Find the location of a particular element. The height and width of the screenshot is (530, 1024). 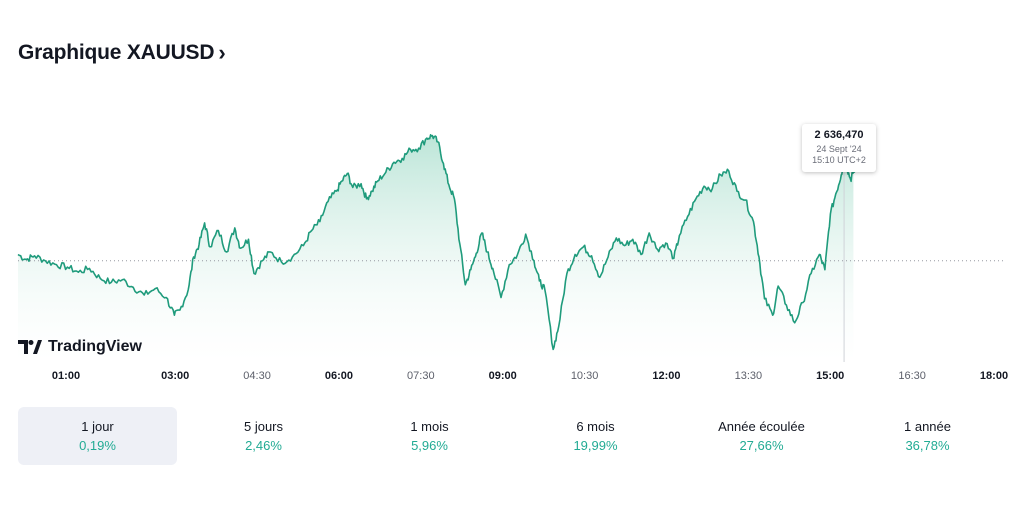

period-option: Année écoulée 27,66% is located at coordinates (761, 436).